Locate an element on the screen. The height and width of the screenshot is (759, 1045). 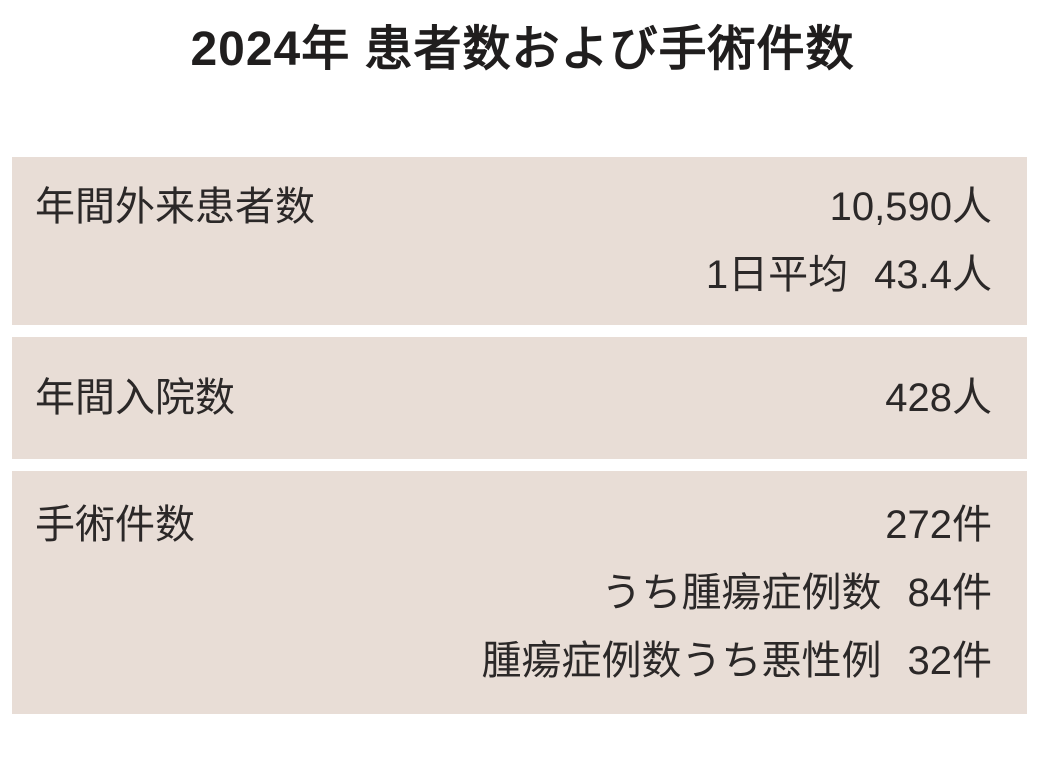
malignant-cases-row: 腫瘍症例数うち悪性例 32件 is located at coordinates (514, 661).